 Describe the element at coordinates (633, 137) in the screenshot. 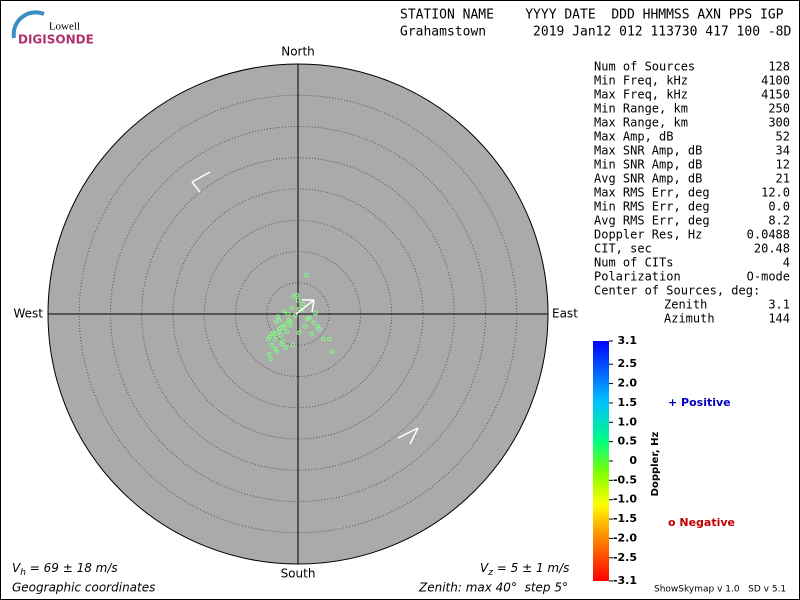

I see `stat-label: Max Amp, dB` at that location.